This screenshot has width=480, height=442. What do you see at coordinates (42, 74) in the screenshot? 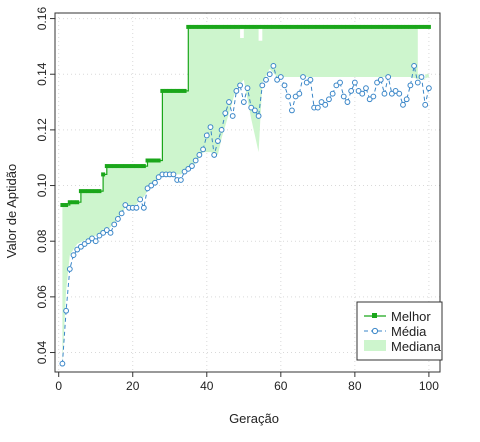
I see `y-tick-label: 0.14` at bounding box center [42, 74].